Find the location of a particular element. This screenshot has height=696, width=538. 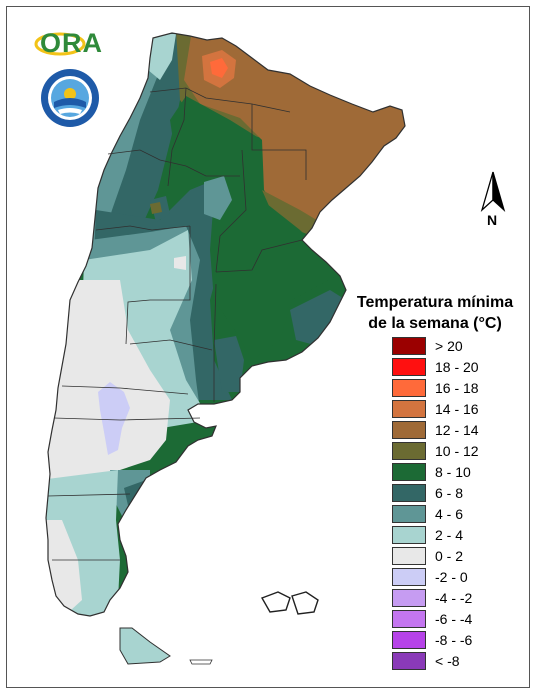

legend-item: 18 - 20 is located at coordinates (462, 368).